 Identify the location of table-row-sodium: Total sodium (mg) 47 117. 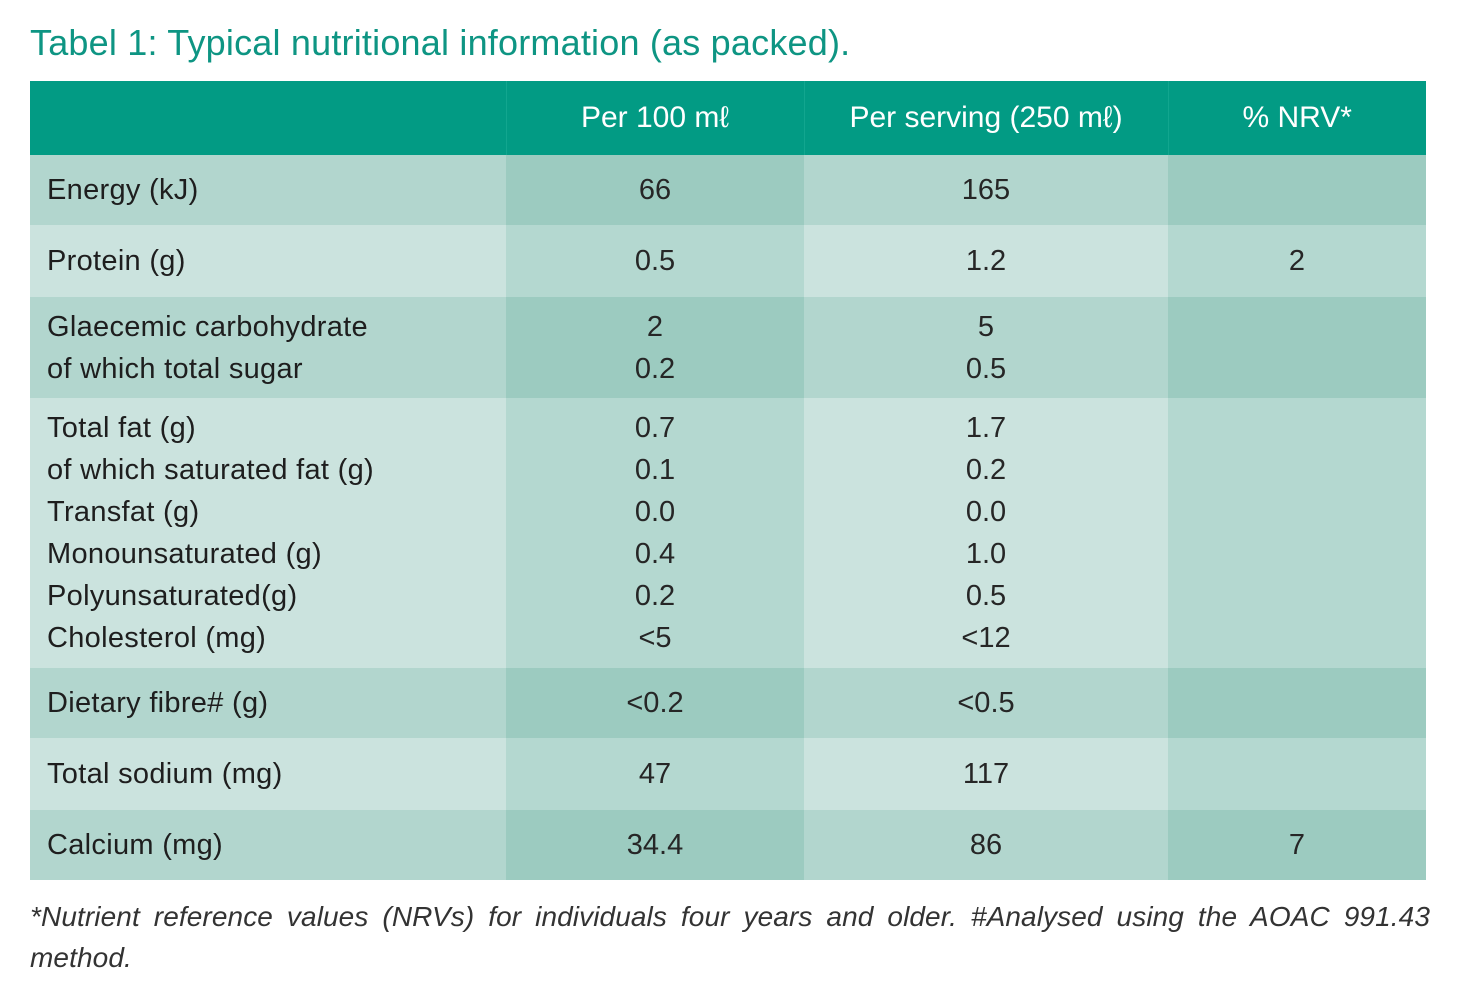
(728, 774).